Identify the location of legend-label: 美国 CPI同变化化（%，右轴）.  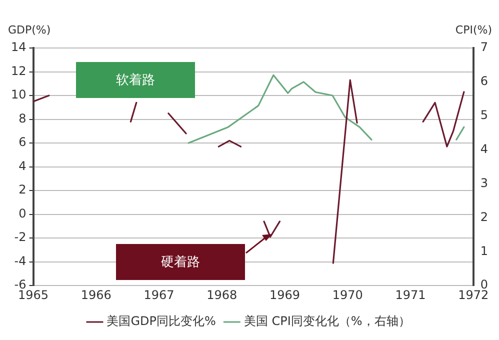
(327, 321).